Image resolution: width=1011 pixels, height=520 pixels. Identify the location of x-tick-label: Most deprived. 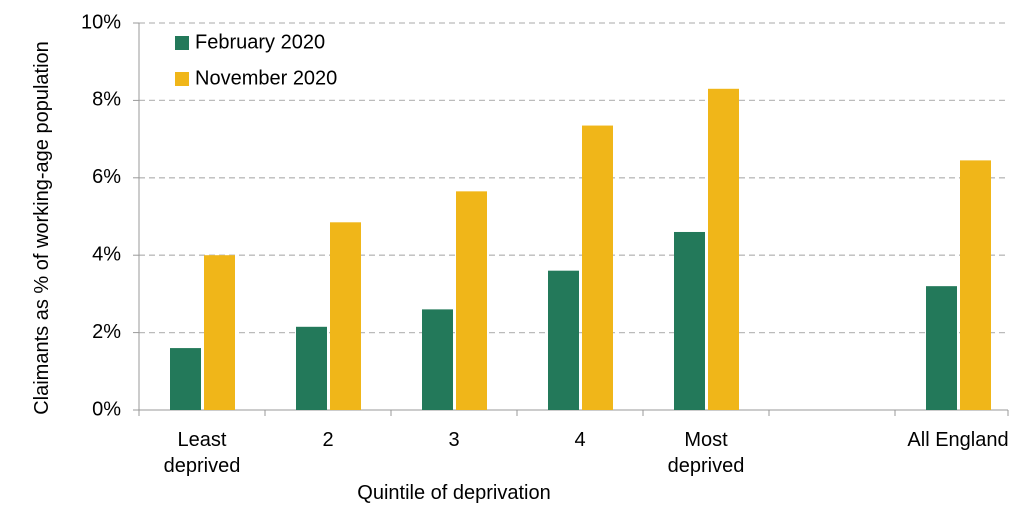
(706, 453).